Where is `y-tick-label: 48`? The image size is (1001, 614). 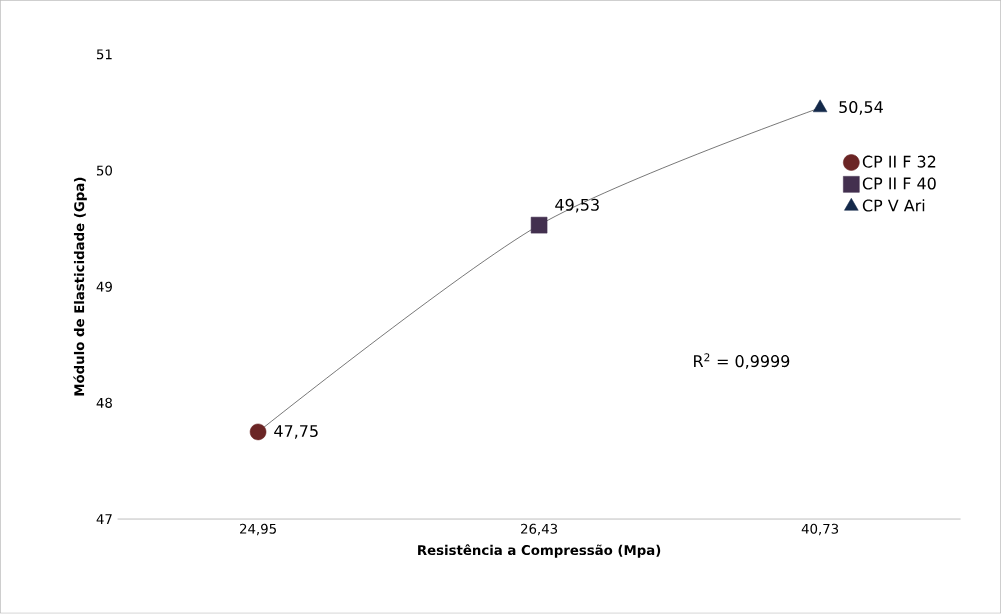 y-tick-label: 48 is located at coordinates (104, 403).